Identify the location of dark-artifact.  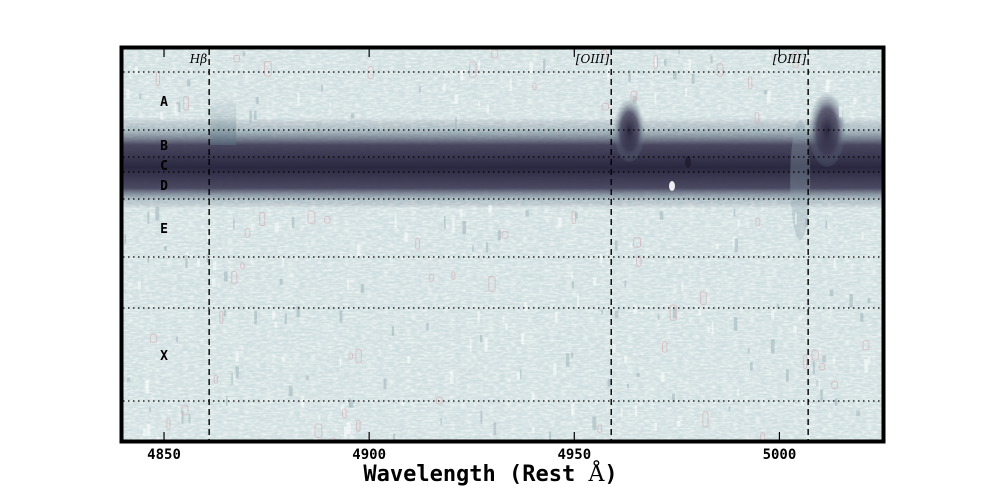
(688, 162).